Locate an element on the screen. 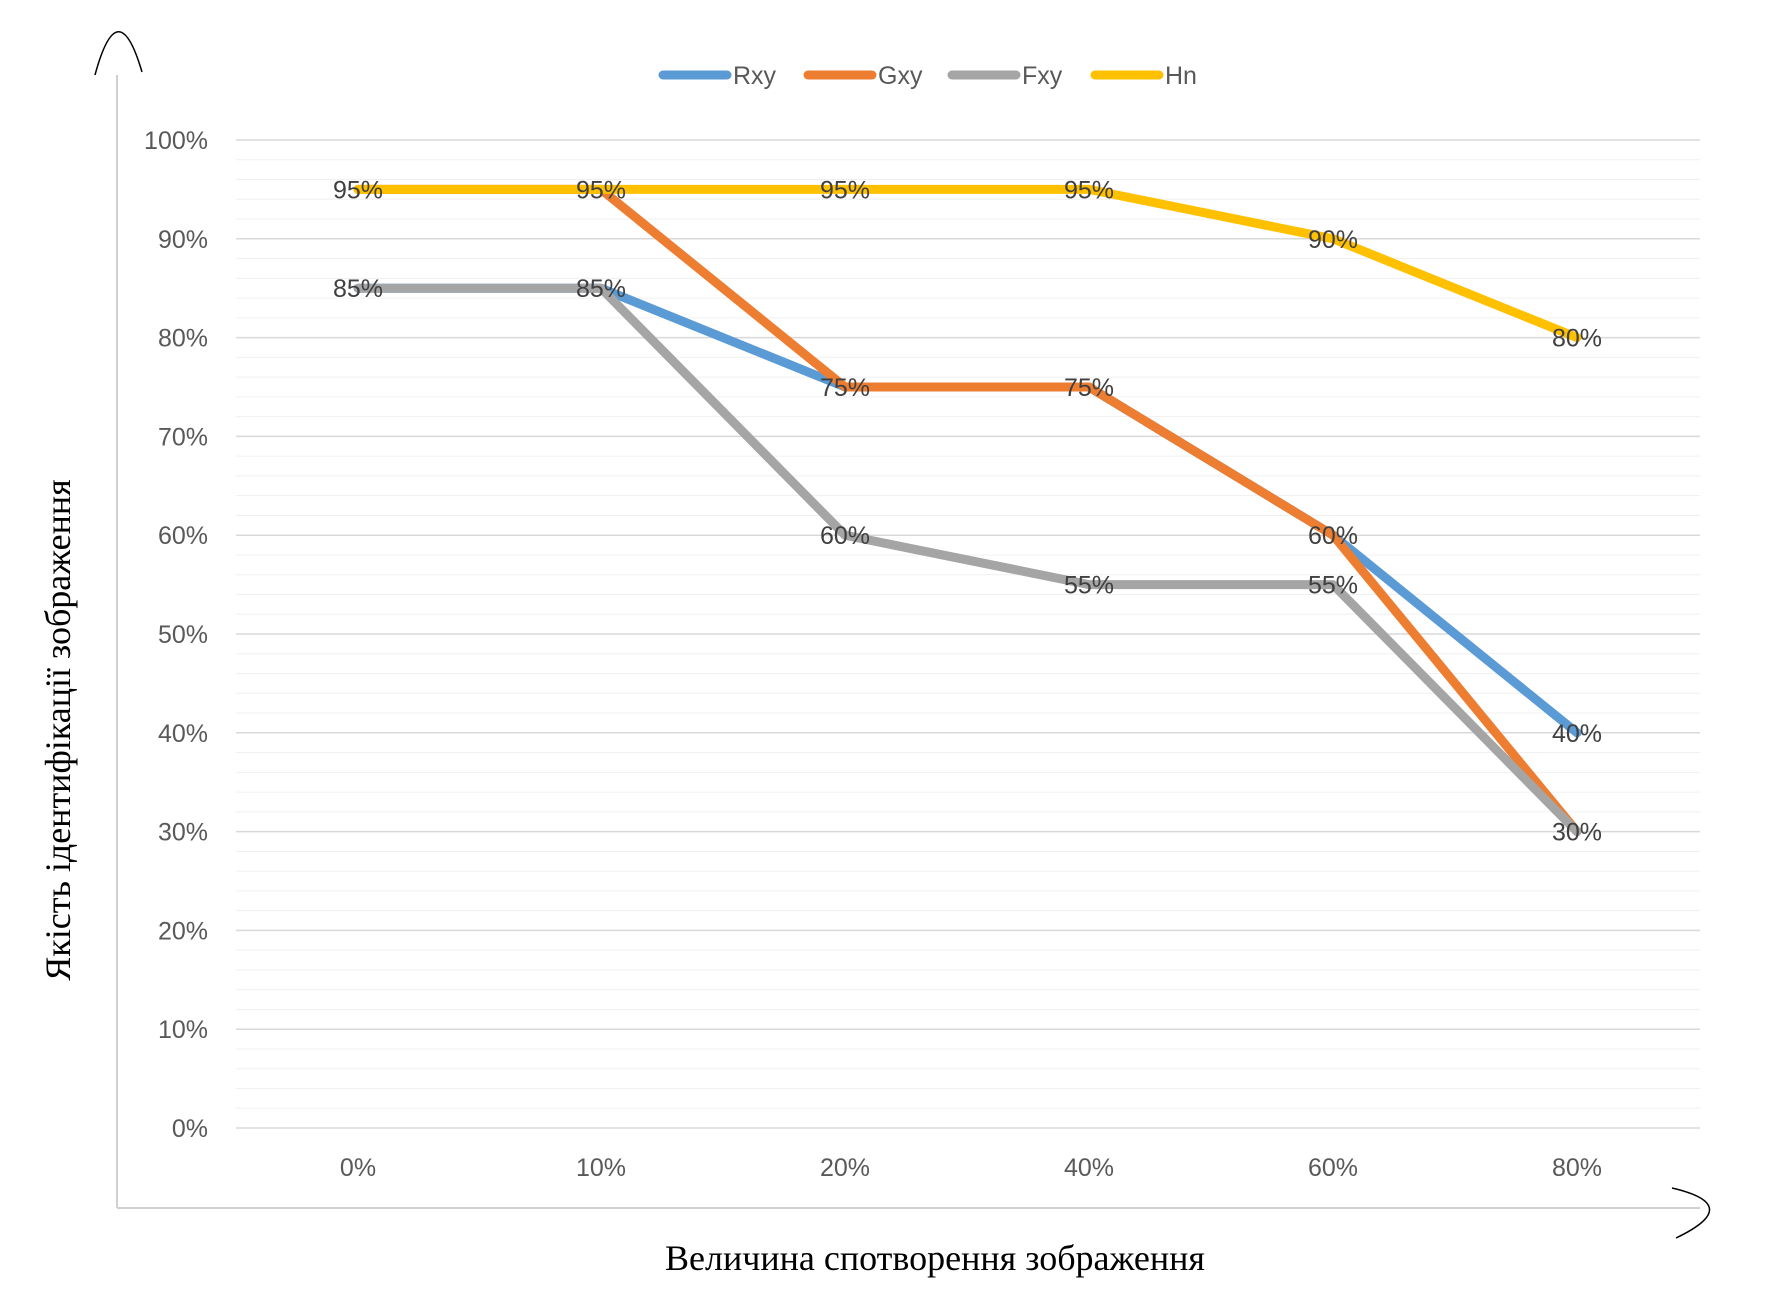 The image size is (1782, 1292). y-tick-label: 80% is located at coordinates (183, 339).